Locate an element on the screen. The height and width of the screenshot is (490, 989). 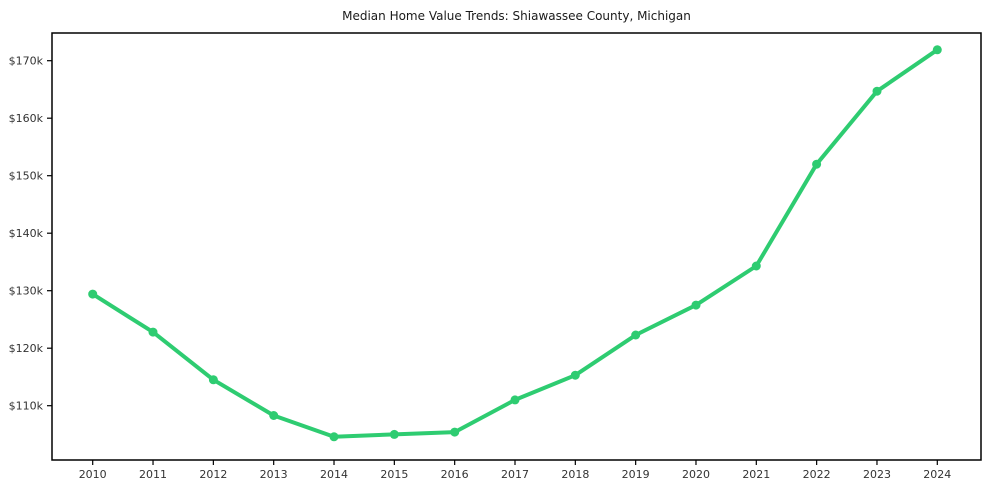
y-axis-tick-label: $130k is located at coordinates (26, 291).